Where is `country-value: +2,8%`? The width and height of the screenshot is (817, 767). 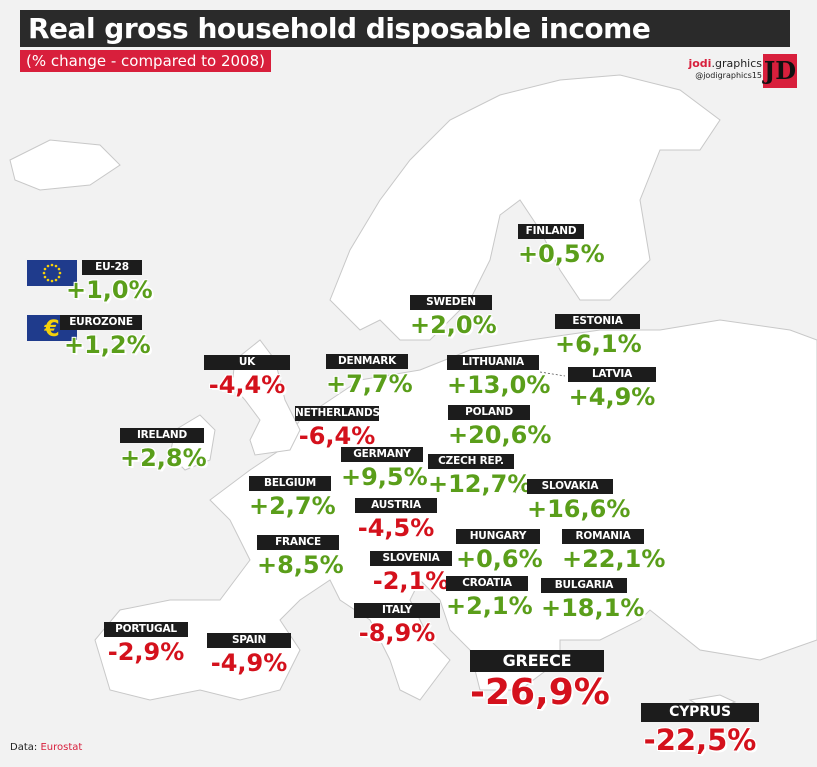
country-value: +2,8% is located at coordinates (163, 458).